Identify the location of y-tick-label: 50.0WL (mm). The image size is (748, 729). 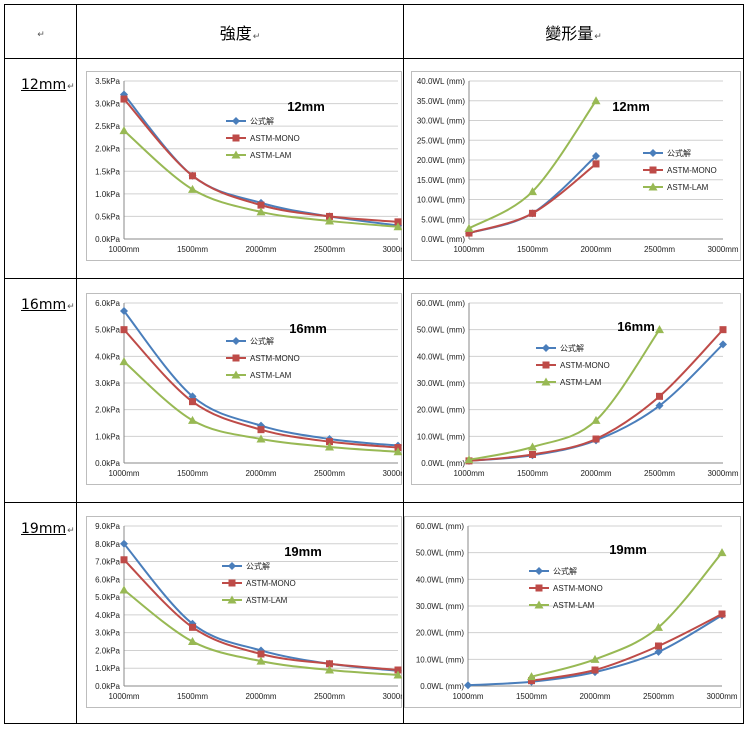
(441, 330).